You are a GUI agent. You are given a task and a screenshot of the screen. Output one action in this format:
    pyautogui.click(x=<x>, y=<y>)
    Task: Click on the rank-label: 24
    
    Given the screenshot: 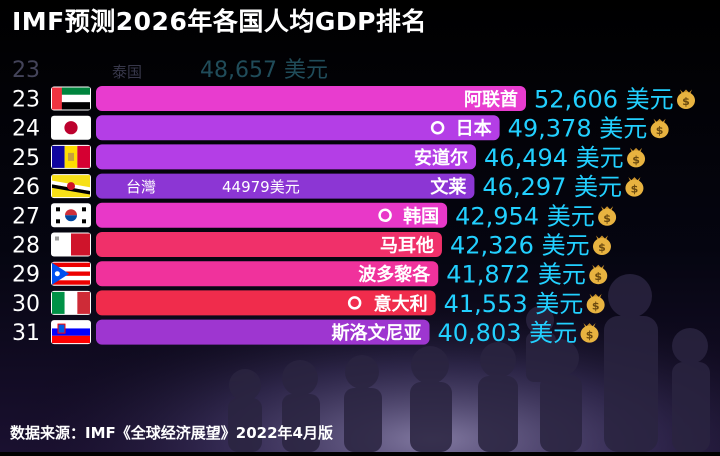 What is the action you would take?
    pyautogui.click(x=26, y=129)
    